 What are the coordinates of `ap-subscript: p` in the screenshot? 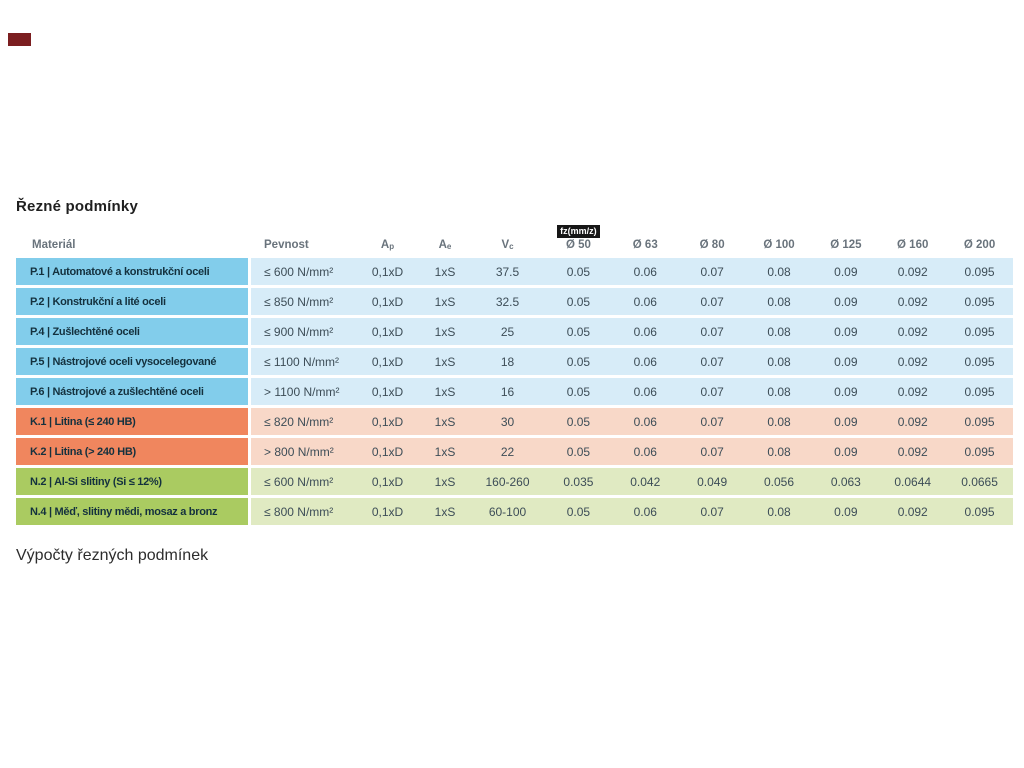 It's located at (392, 246).